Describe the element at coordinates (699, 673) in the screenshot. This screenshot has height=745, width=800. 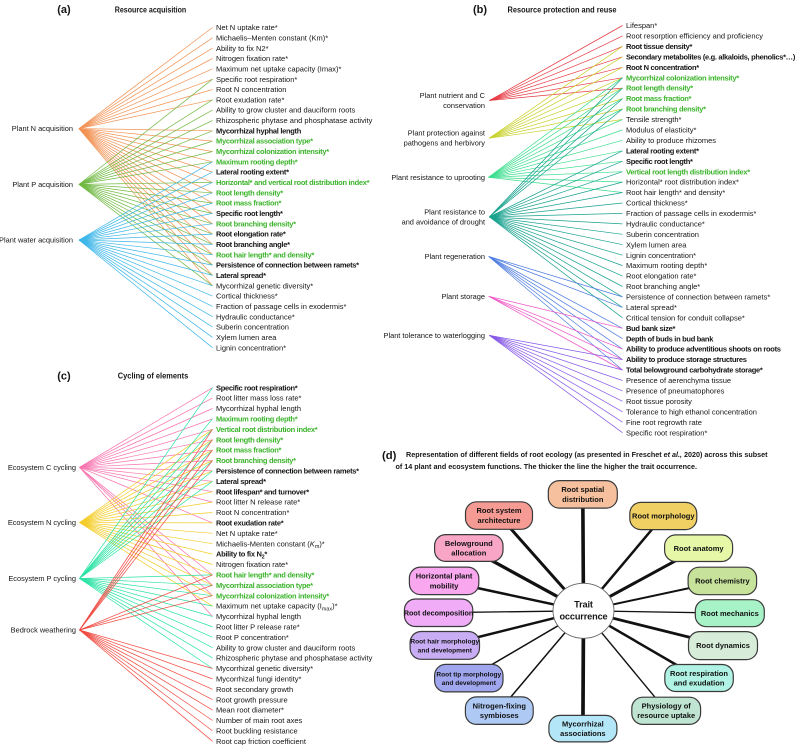
I see `svg-text: Root respiration` at that location.